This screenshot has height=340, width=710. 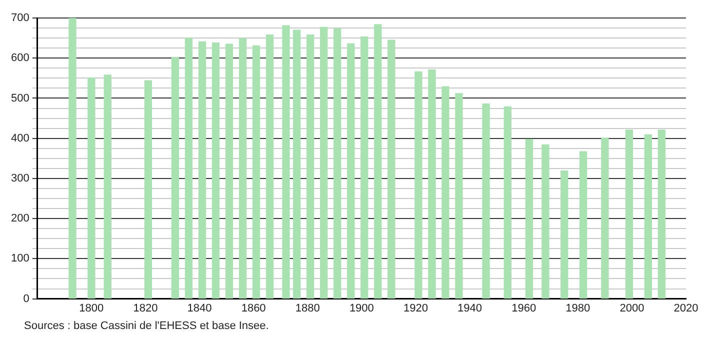 What do you see at coordinates (361, 308) in the screenshot?
I see `x-tick-label: 1900` at bounding box center [361, 308].